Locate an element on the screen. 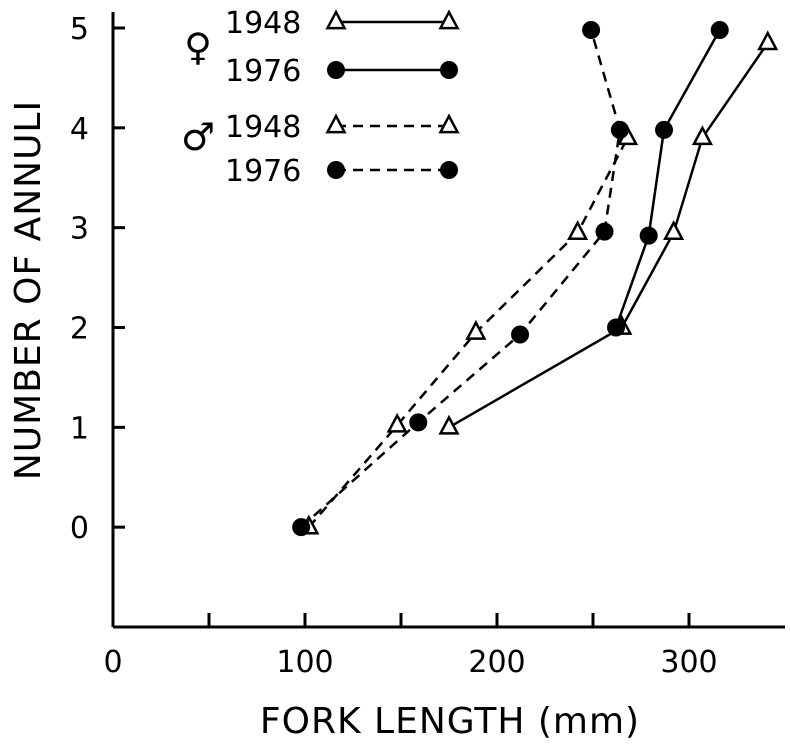 This screenshot has height=745, width=790. legend-entry-1: 1976 is located at coordinates (341, 71).